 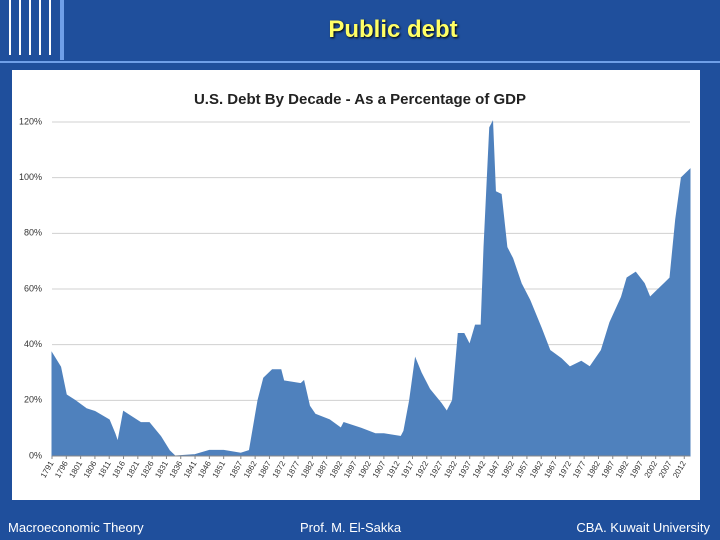 I want to click on y-tick-label: 100%, so click(x=30, y=177).